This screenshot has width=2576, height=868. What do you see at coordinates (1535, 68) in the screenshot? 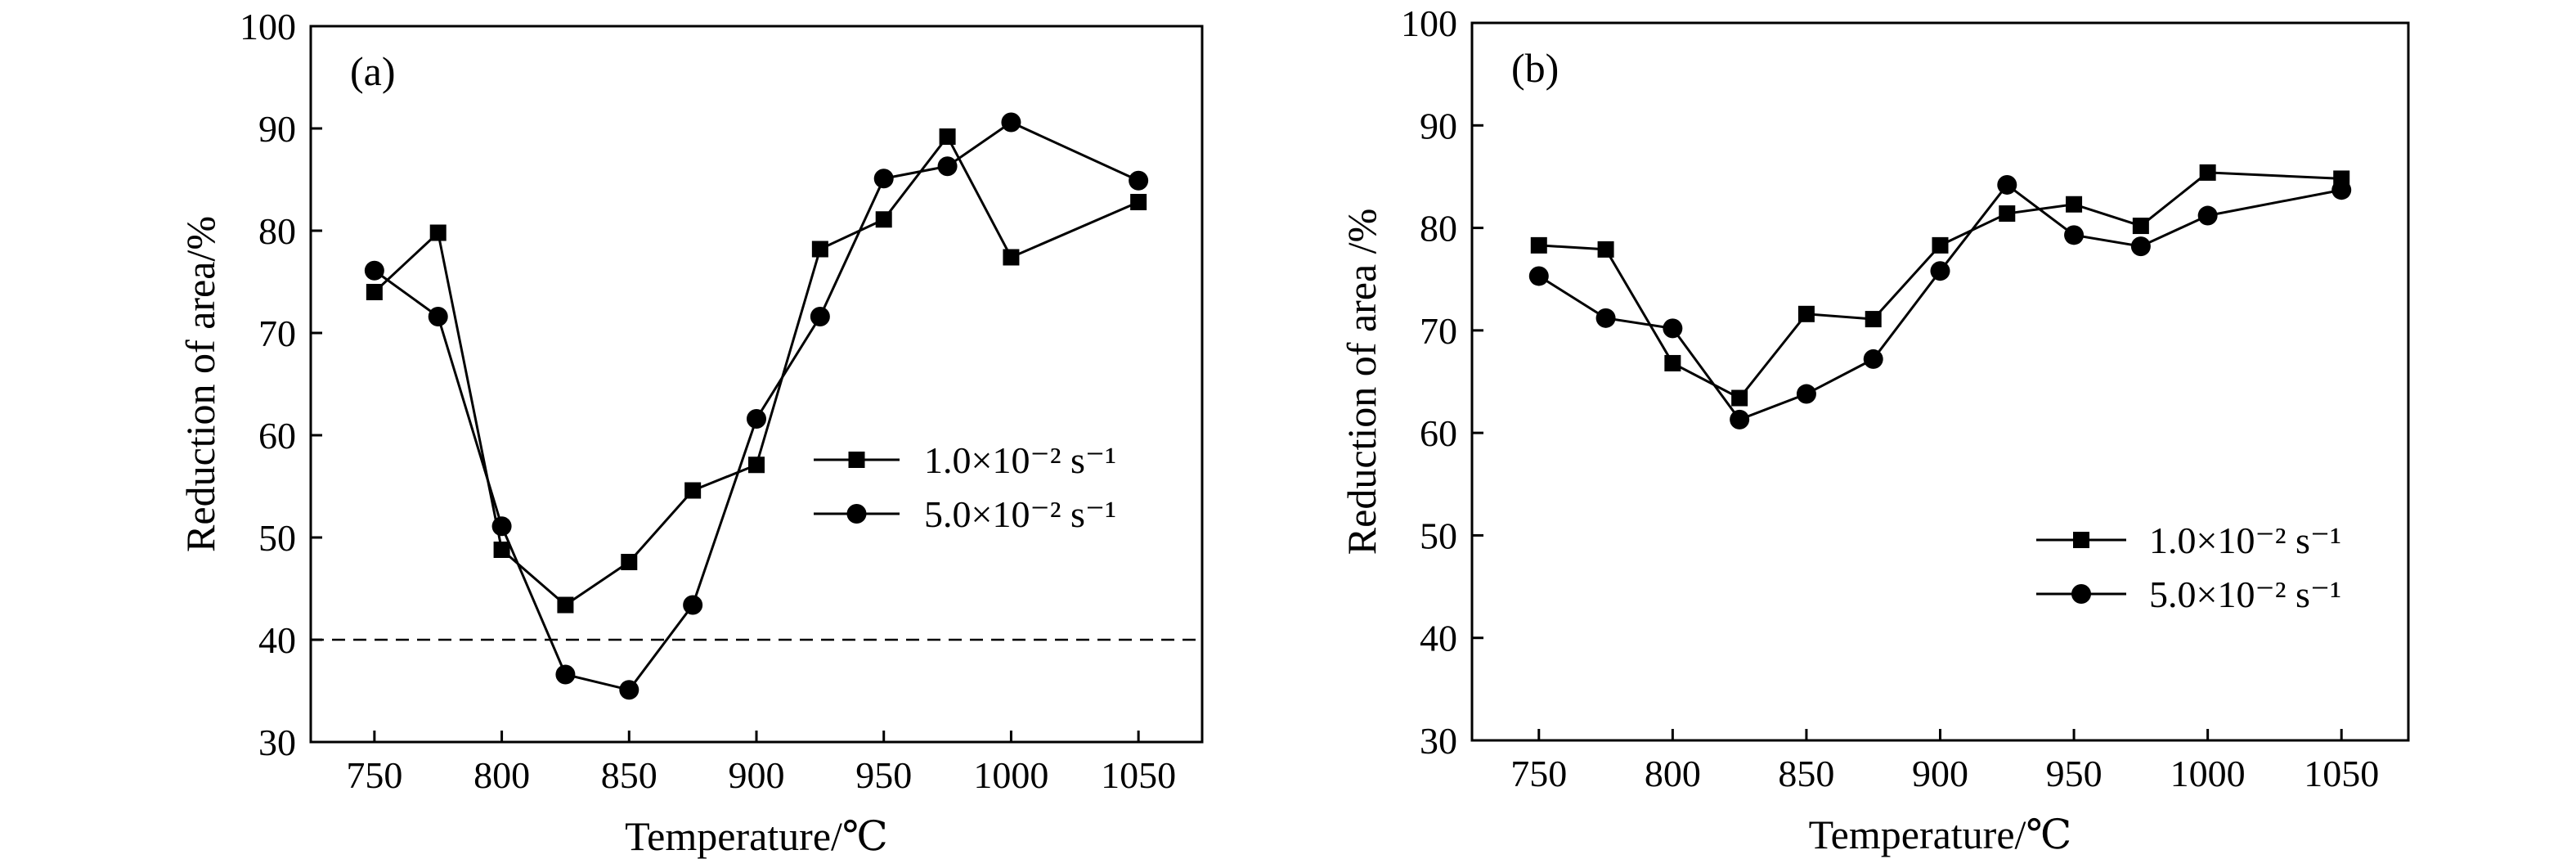
I see `panel-label: (b)` at bounding box center [1535, 68].